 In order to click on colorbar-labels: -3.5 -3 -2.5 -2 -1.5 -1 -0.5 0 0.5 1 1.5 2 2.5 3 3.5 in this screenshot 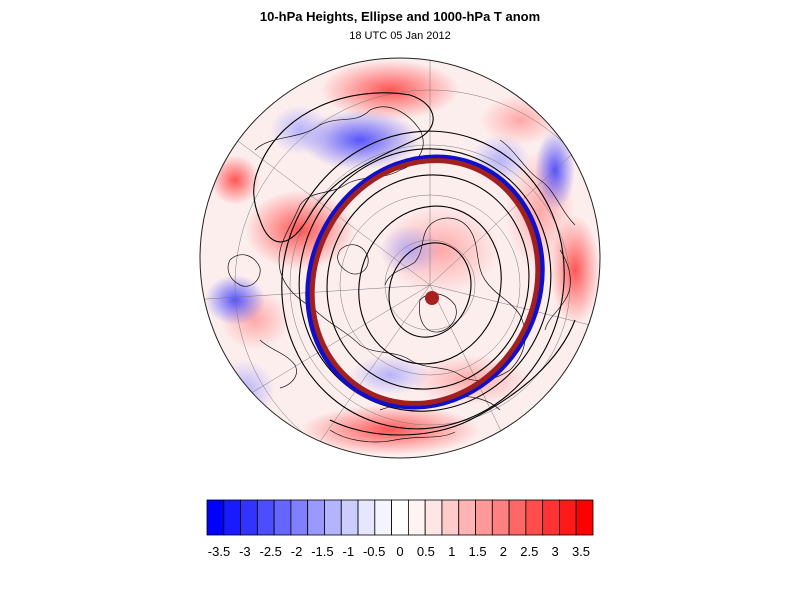, I will do `click(399, 551)`.